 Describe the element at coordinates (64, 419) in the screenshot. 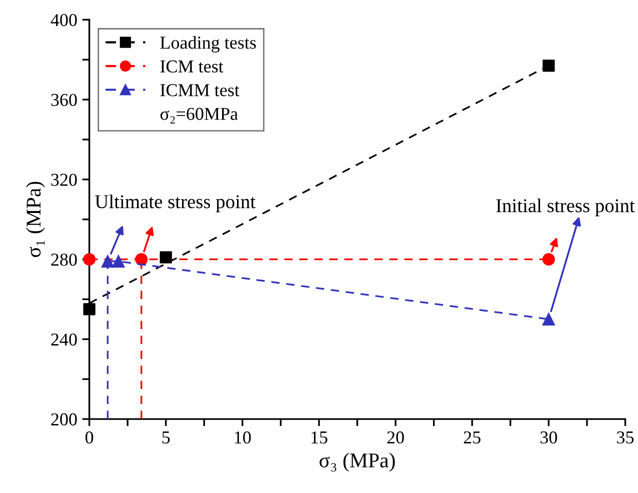

I see `y-tick-label: 200` at that location.